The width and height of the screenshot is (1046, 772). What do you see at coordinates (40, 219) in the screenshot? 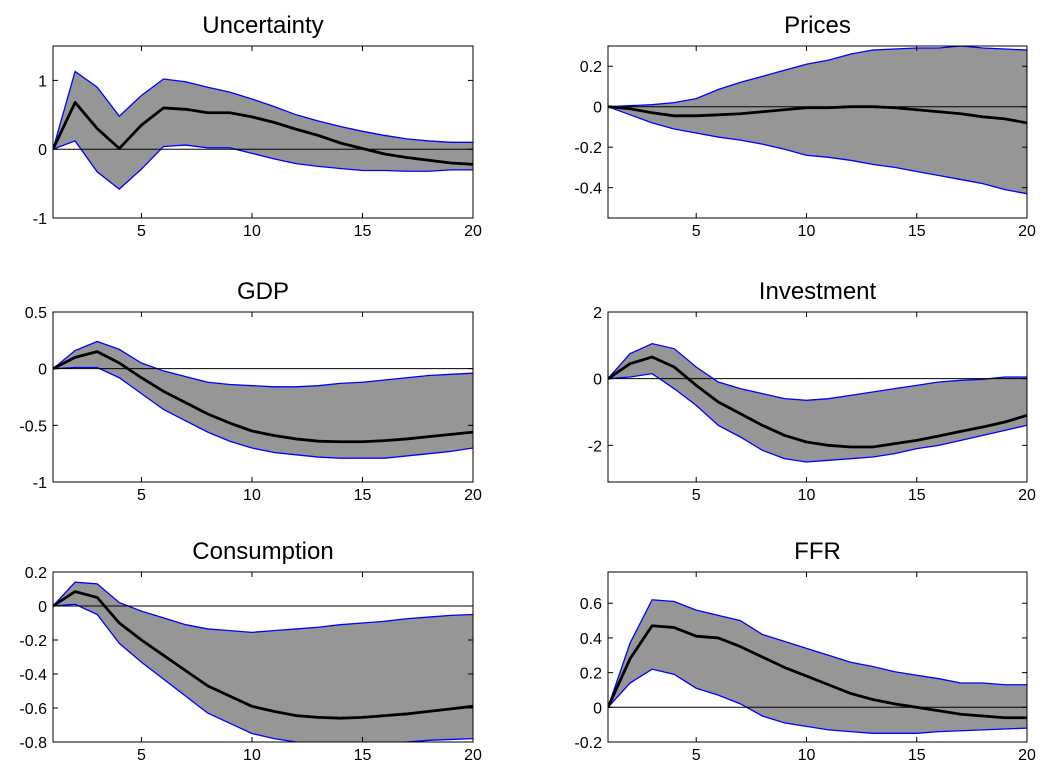
I see `y-tick-label-uncertainty: -1` at bounding box center [40, 219].